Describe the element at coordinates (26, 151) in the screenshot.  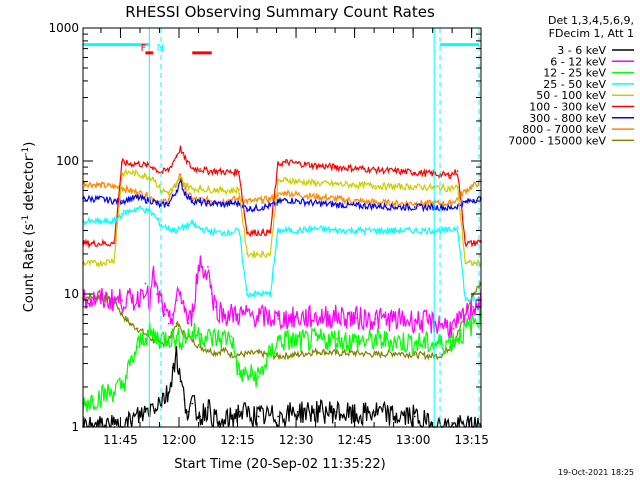
I see `y-label-superscript: -1` at that location.